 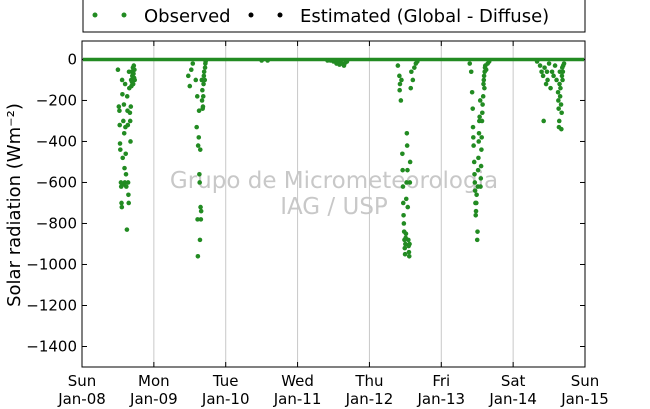 What do you see at coordinates (424, 16) in the screenshot?
I see `legend-estimated-label: Estimated (Global - Diffuse)` at bounding box center [424, 16].